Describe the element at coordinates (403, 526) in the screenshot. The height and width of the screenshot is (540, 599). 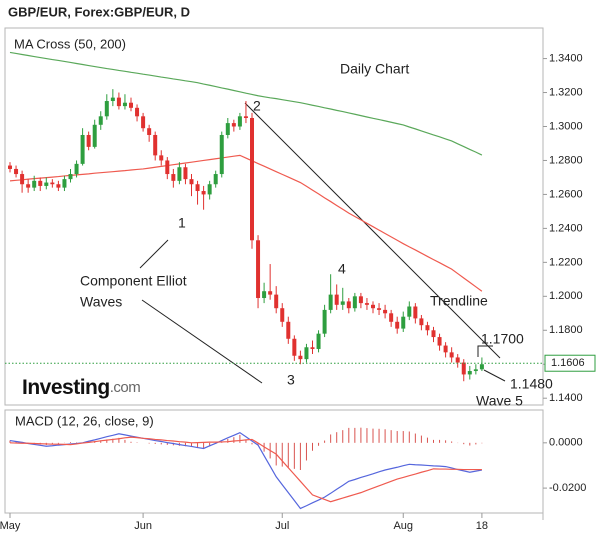
I see `x-tick-label: Aug` at that location.